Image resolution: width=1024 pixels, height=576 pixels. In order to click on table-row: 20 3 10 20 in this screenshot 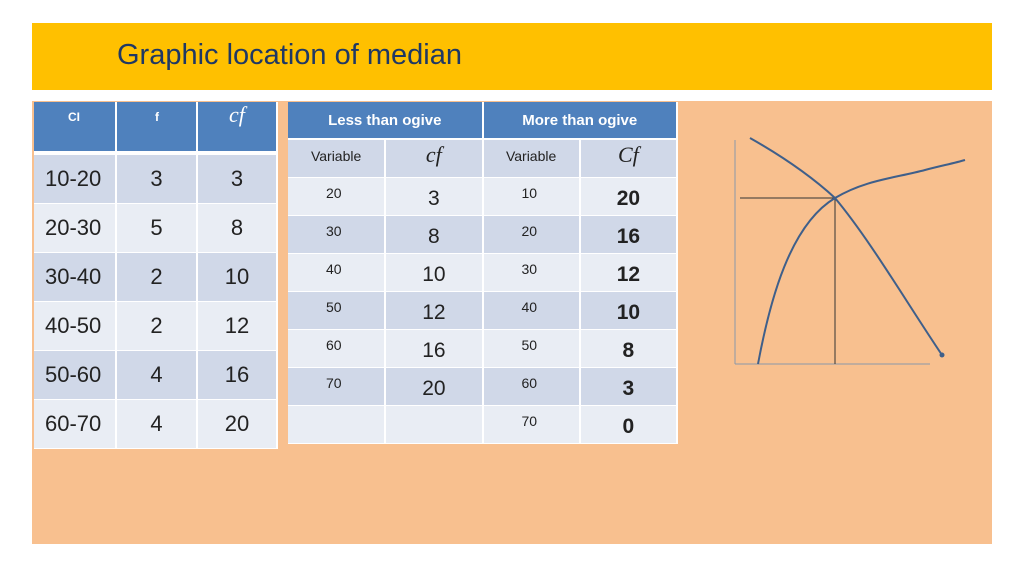, I will do `click(483, 196)`.